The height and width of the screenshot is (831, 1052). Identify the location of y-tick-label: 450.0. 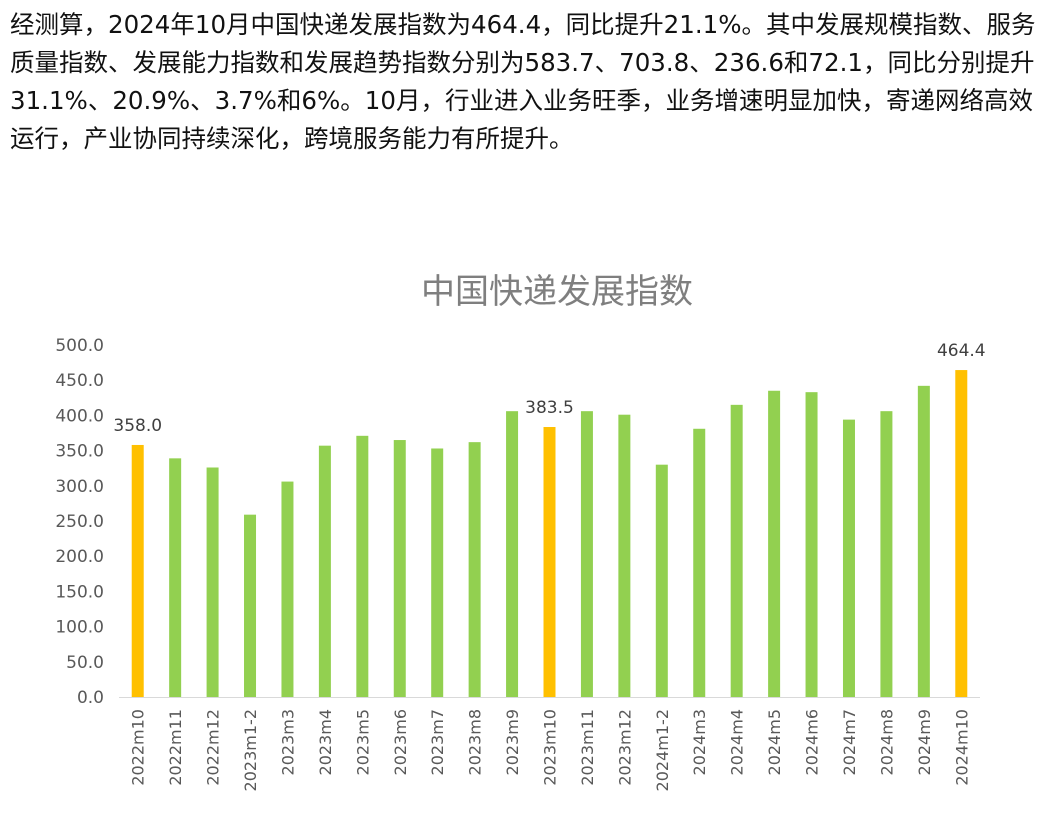
(79, 381).